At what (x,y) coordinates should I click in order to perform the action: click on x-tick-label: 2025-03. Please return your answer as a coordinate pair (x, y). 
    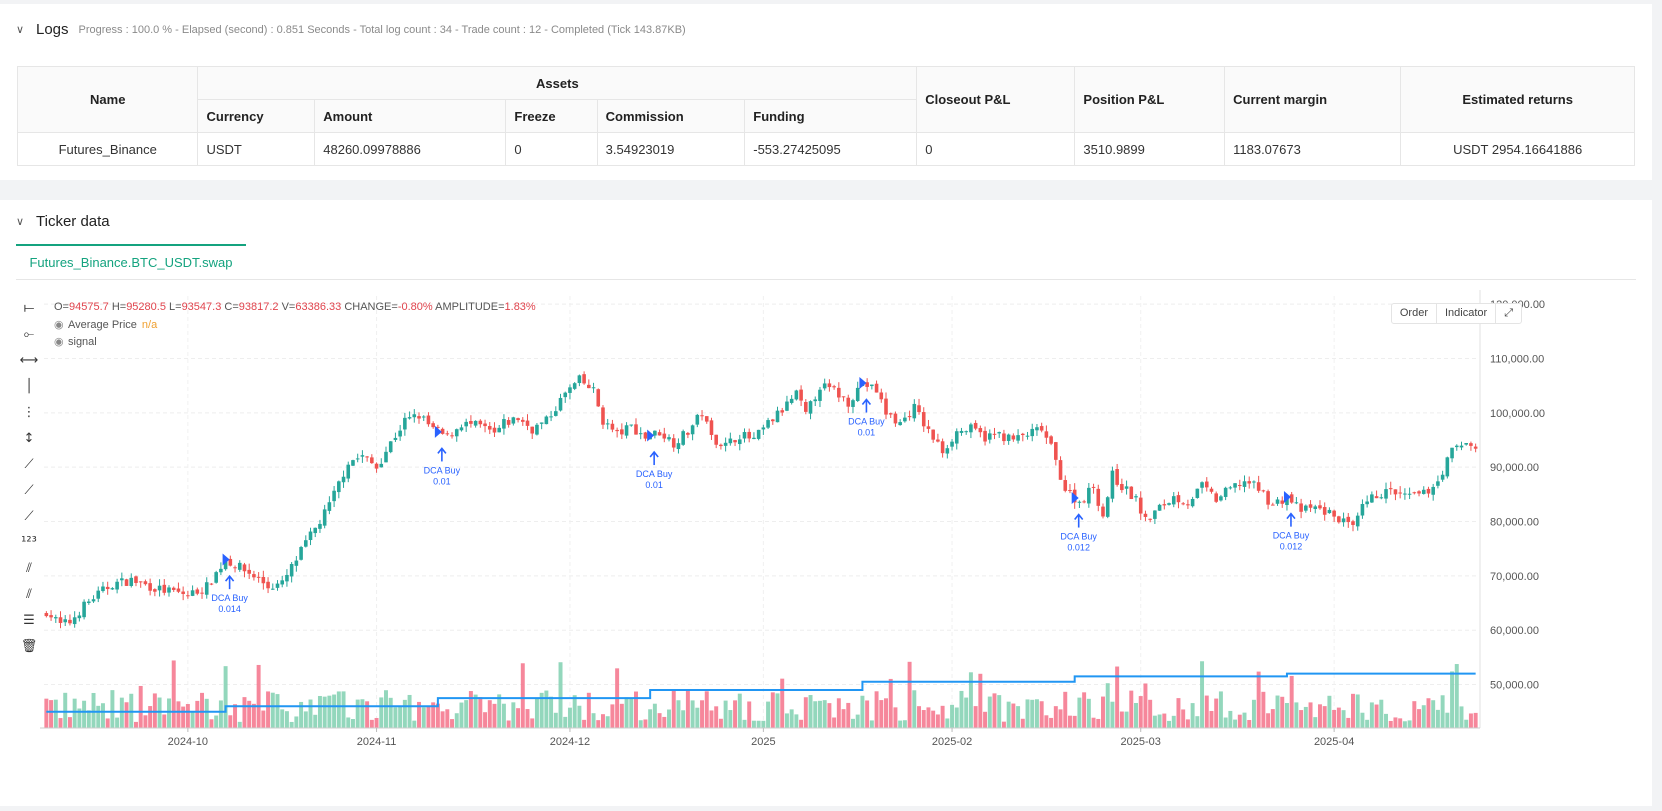
    Looking at the image, I should click on (1141, 742).